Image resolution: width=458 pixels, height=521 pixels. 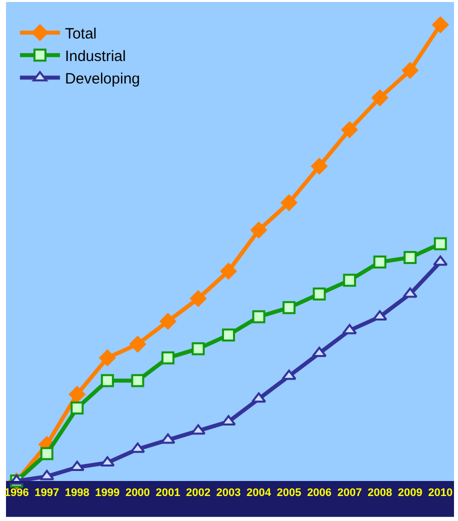 What do you see at coordinates (95, 56) in the screenshot?
I see `legend-label: Industrial` at bounding box center [95, 56].